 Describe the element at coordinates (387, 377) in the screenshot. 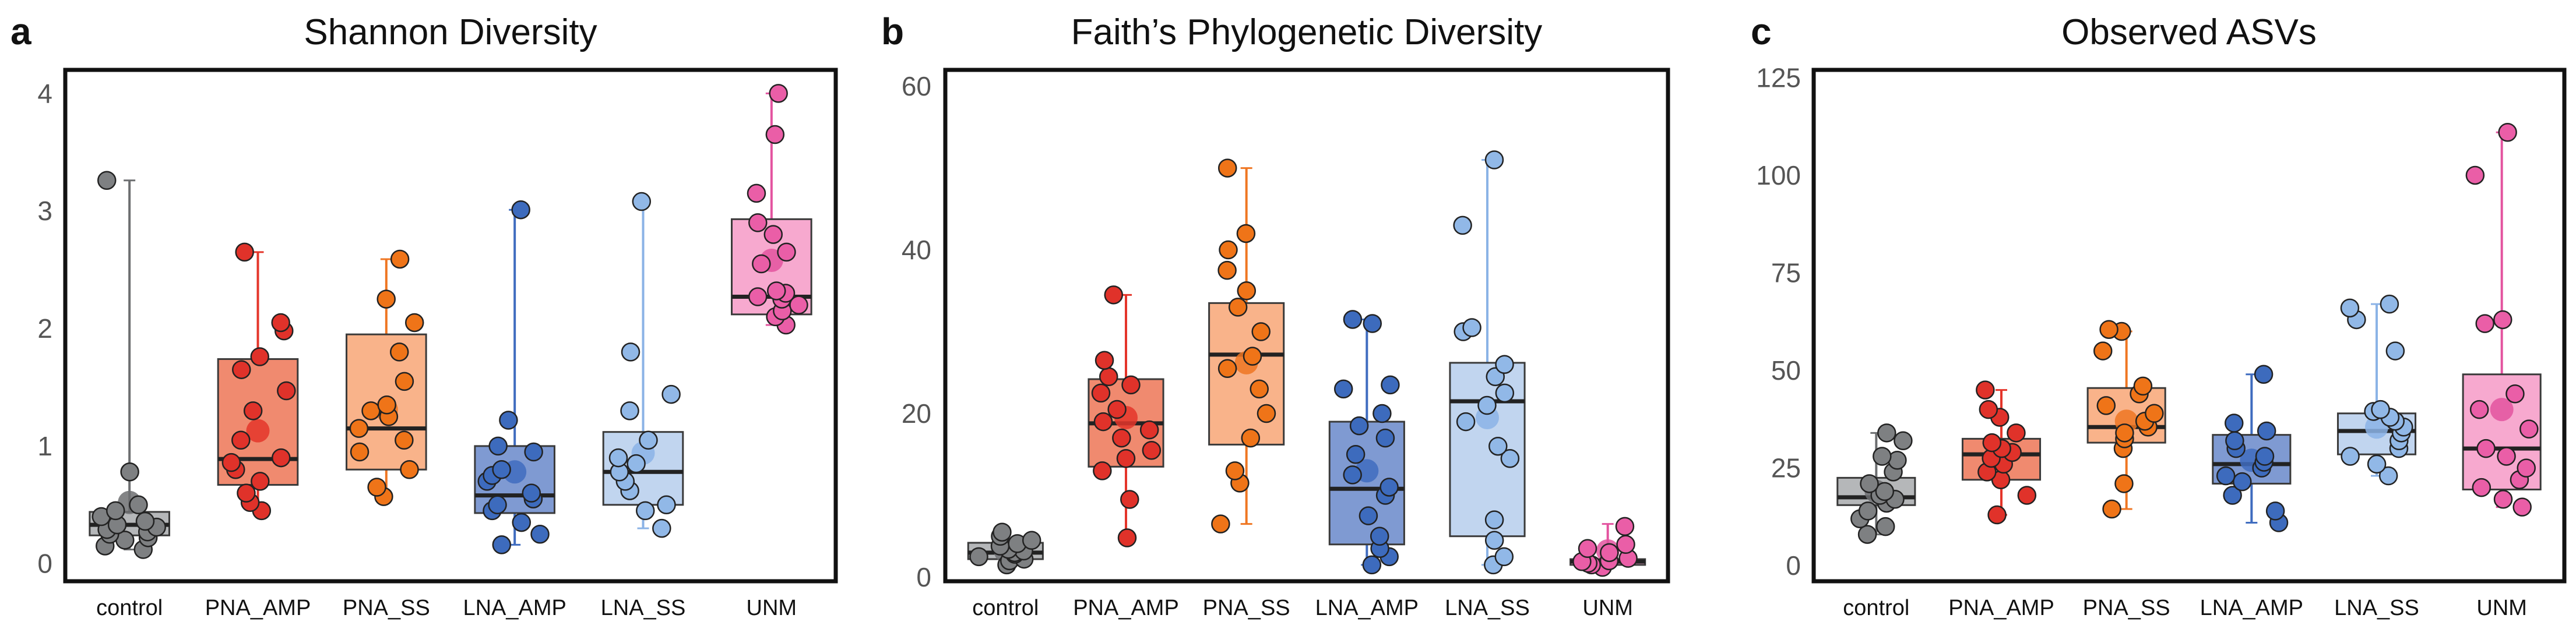

I see `box-PNA_SS` at that location.